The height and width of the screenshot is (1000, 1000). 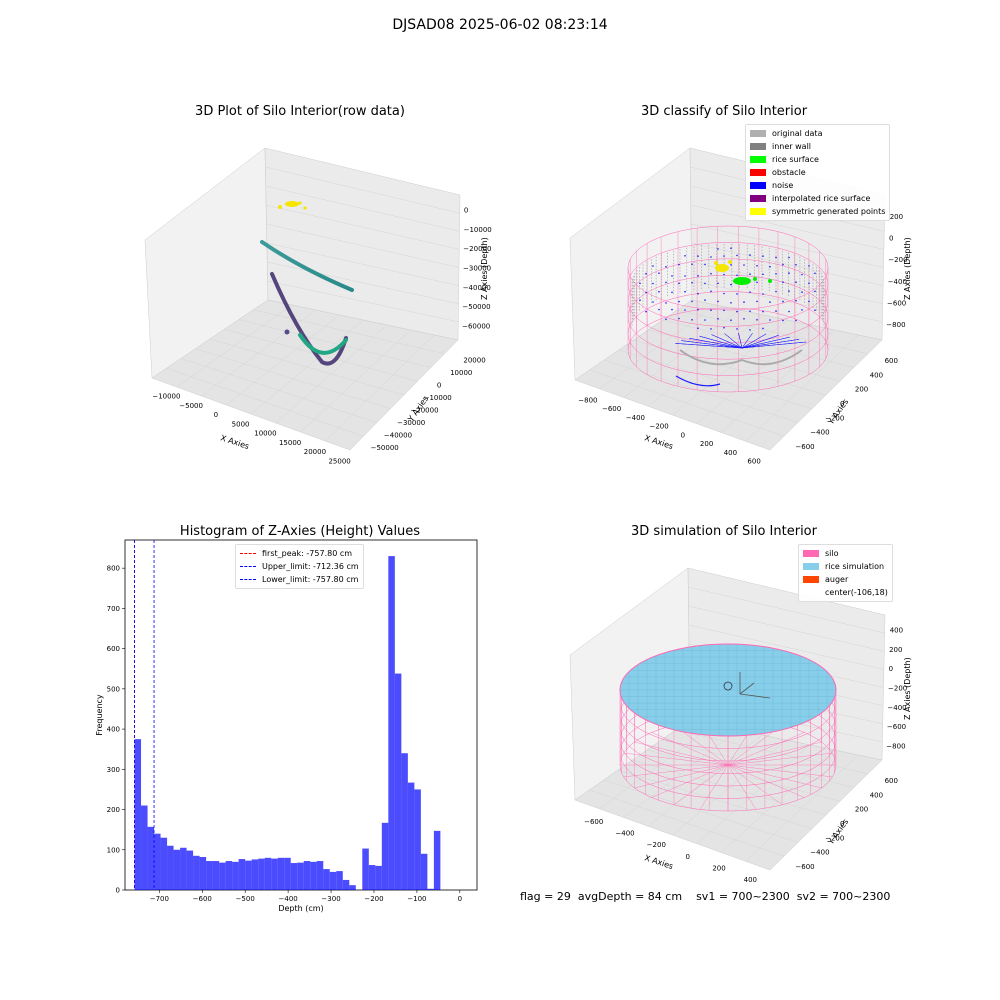 I want to click on raw-z-tick-label: −30000, so click(x=477, y=269).